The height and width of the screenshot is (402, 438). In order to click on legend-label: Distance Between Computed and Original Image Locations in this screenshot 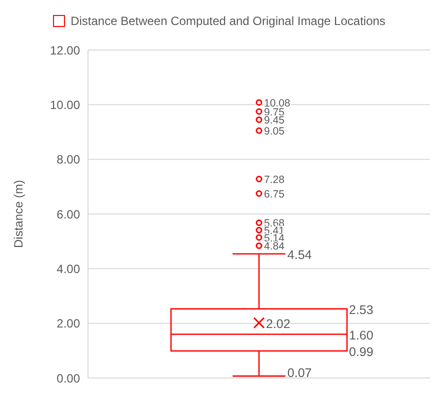, I will do `click(228, 21)`.